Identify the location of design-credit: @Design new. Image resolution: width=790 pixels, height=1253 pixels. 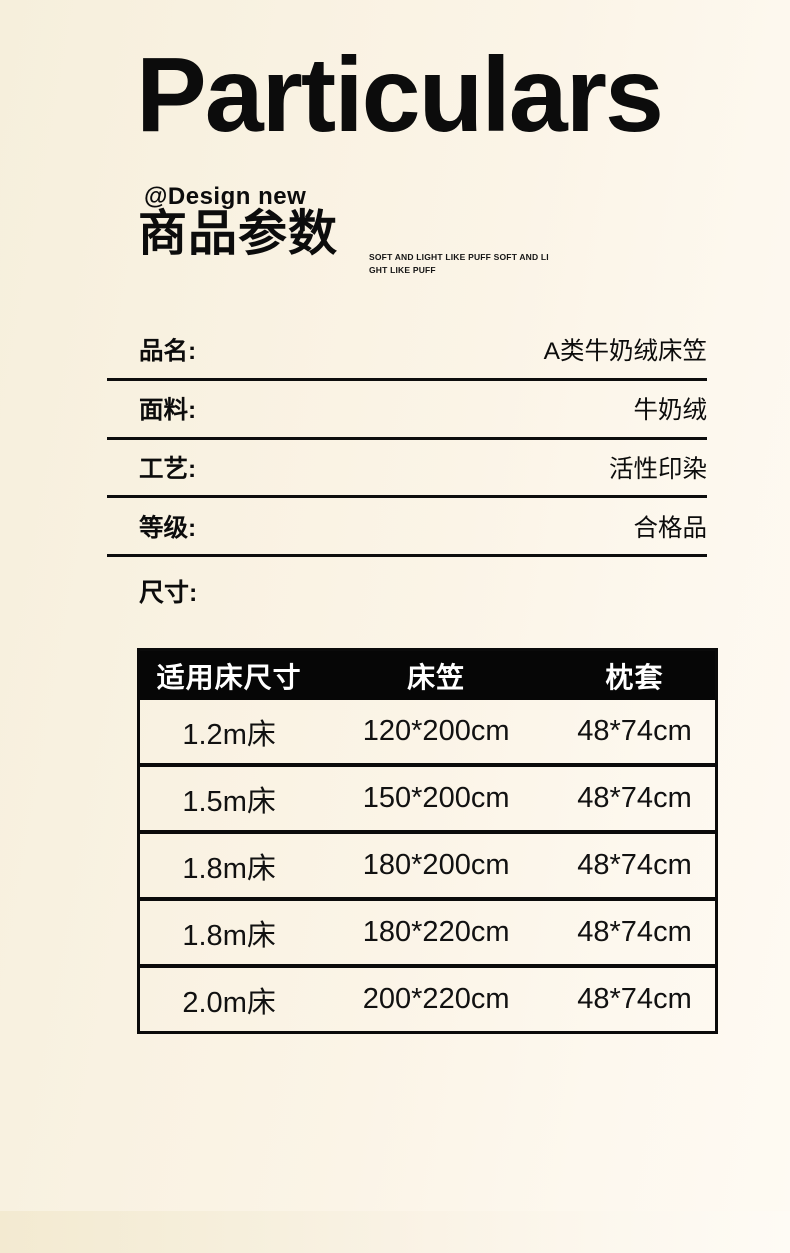
(225, 196).